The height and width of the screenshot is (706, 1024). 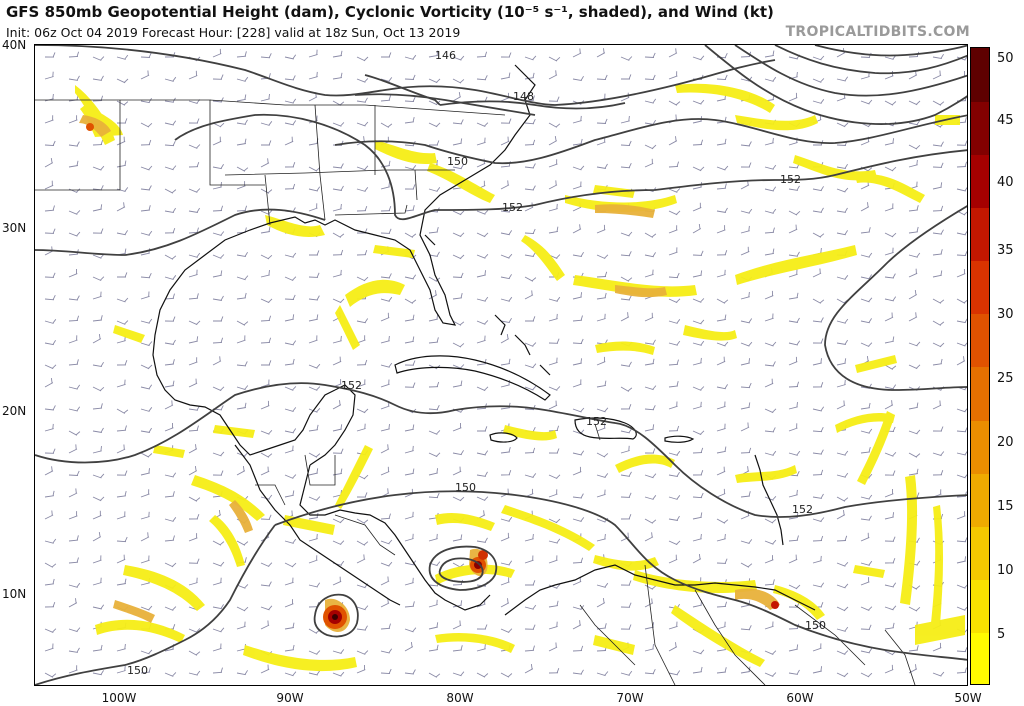 What do you see at coordinates (1005, 378) in the screenshot?
I see `colorbar-label: 25` at bounding box center [1005, 378].